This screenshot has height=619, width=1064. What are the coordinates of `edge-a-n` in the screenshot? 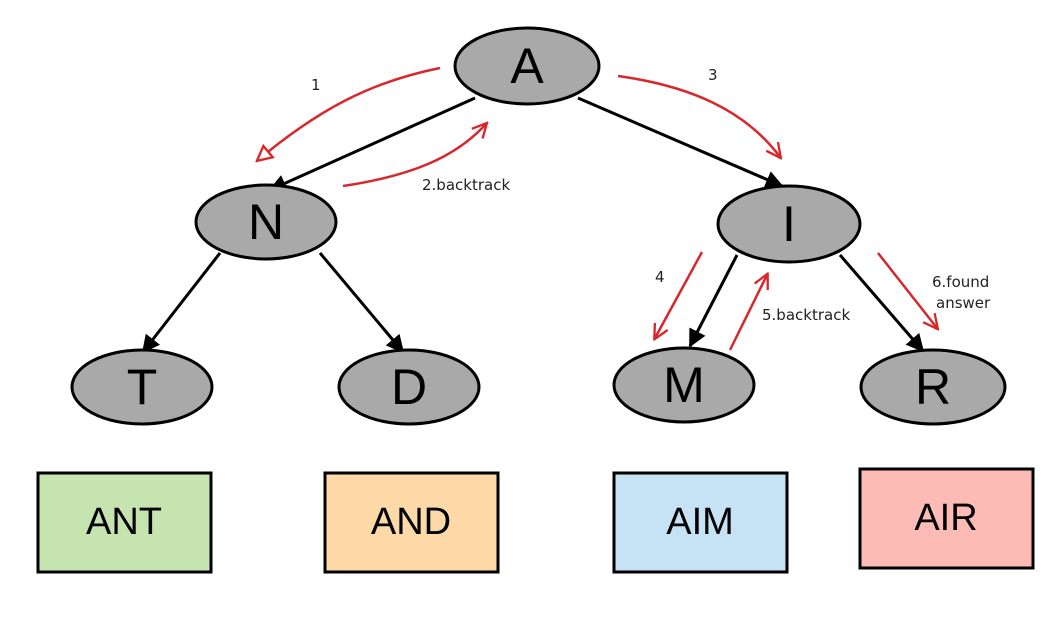 It's located at (372, 144).